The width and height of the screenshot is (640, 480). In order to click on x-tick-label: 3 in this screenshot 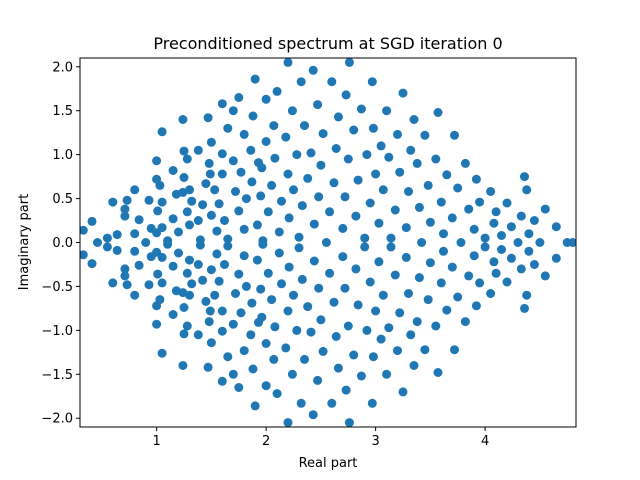, I will do `click(375, 441)`.